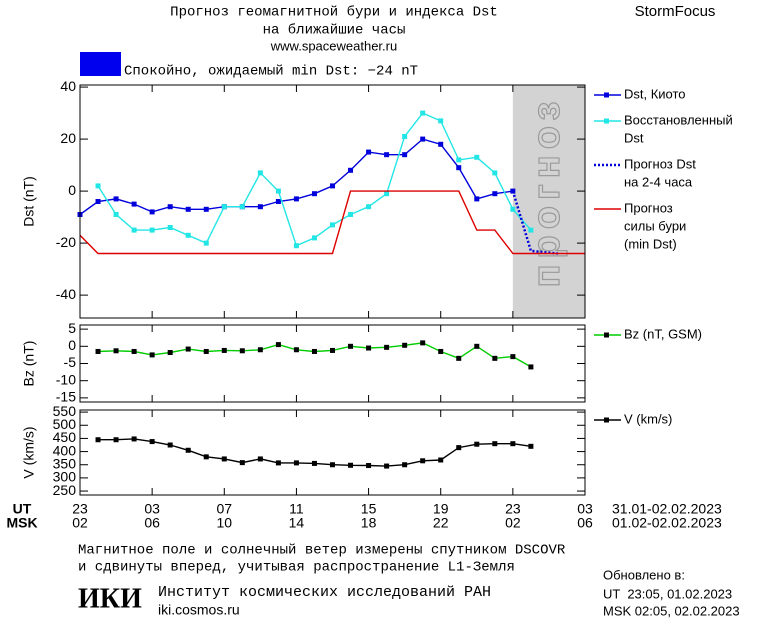  I want to click on legend-label: Bz (nT, GSM), so click(663, 333).